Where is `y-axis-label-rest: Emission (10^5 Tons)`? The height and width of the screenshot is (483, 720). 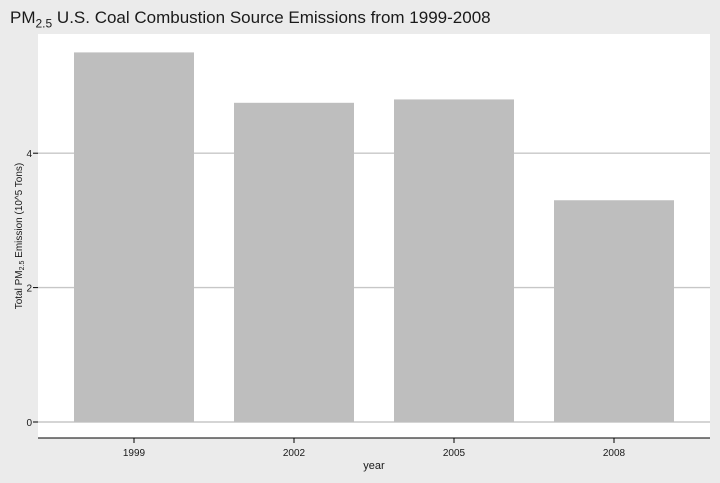
y-axis-label-rest: Emission (10^5 Tons) is located at coordinates (19, 212).